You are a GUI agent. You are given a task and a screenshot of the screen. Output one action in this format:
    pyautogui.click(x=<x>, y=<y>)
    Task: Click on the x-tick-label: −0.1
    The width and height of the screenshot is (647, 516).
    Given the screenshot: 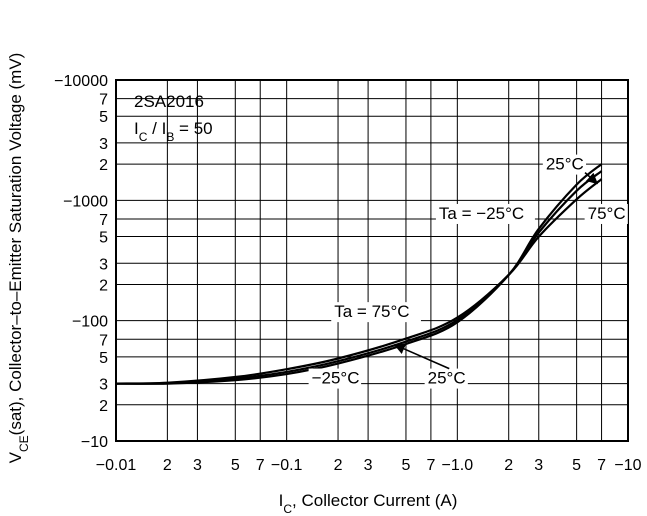 What is the action you would take?
    pyautogui.click(x=287, y=465)
    